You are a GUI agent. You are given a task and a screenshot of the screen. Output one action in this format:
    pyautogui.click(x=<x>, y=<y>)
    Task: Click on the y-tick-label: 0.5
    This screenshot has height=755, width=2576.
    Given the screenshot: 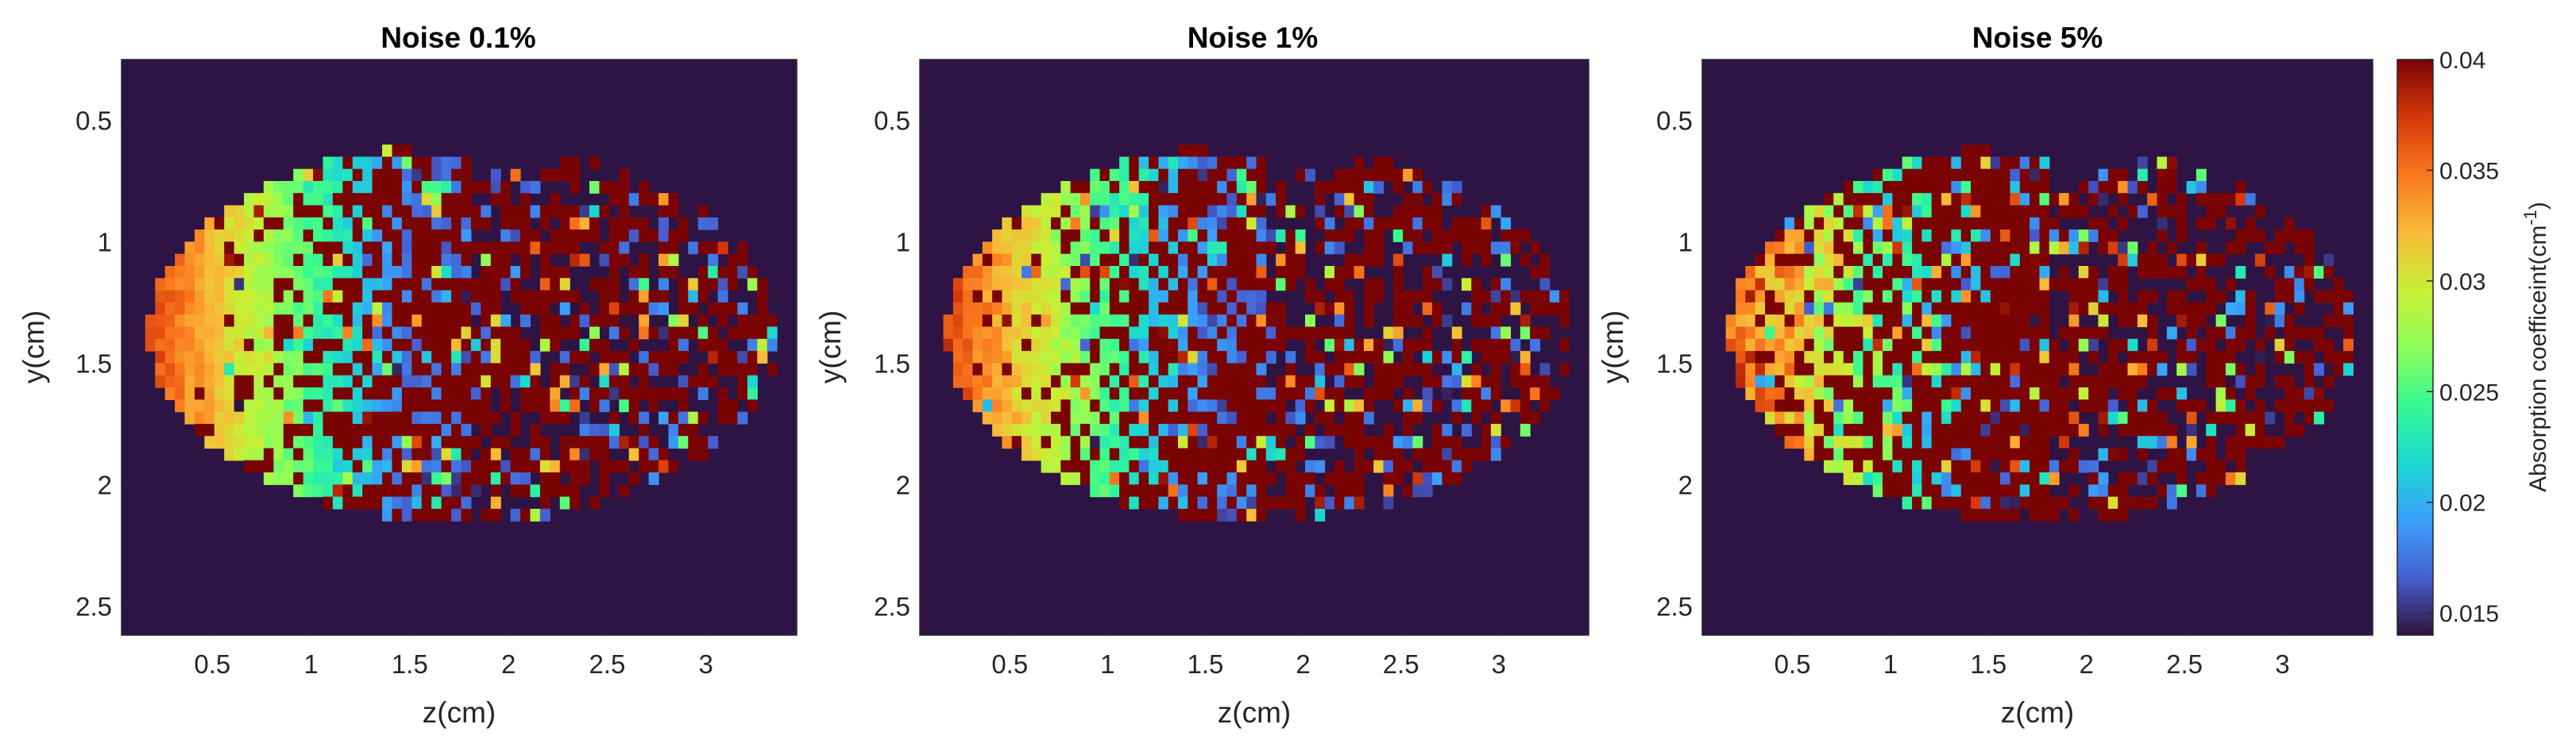 What is the action you would take?
    pyautogui.click(x=1674, y=120)
    